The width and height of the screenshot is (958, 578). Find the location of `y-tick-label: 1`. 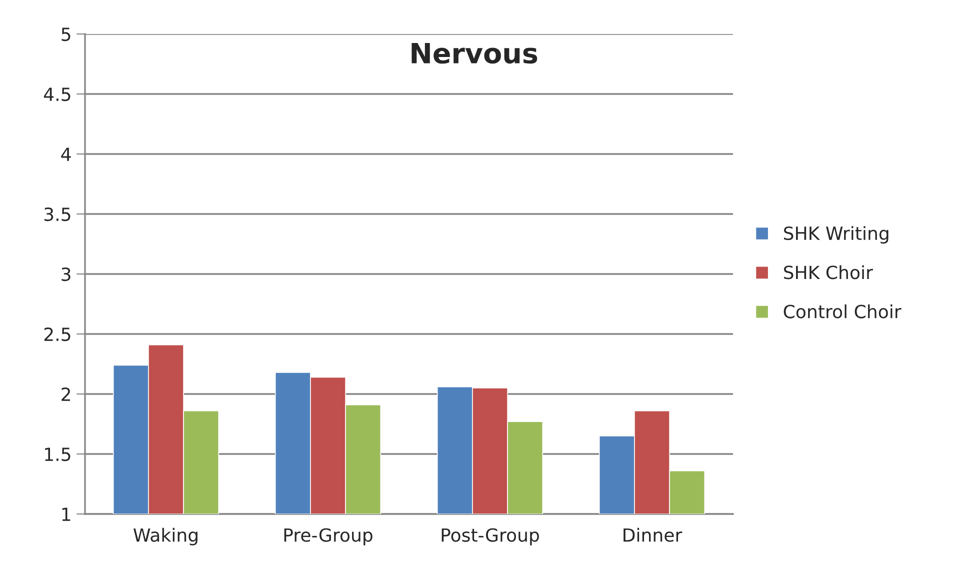

y-tick-label: 1 is located at coordinates (66, 514).